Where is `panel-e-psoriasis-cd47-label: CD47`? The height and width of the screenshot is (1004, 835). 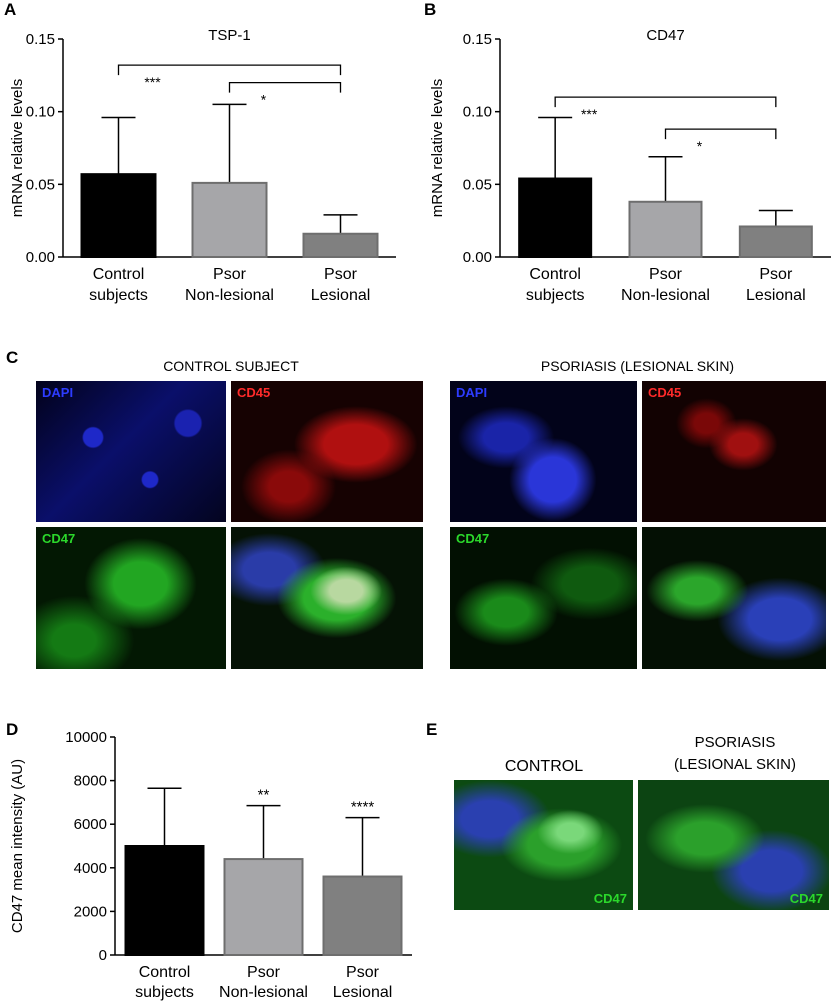
panel-e-psoriasis-cd47-label: CD47 is located at coordinates (806, 898).